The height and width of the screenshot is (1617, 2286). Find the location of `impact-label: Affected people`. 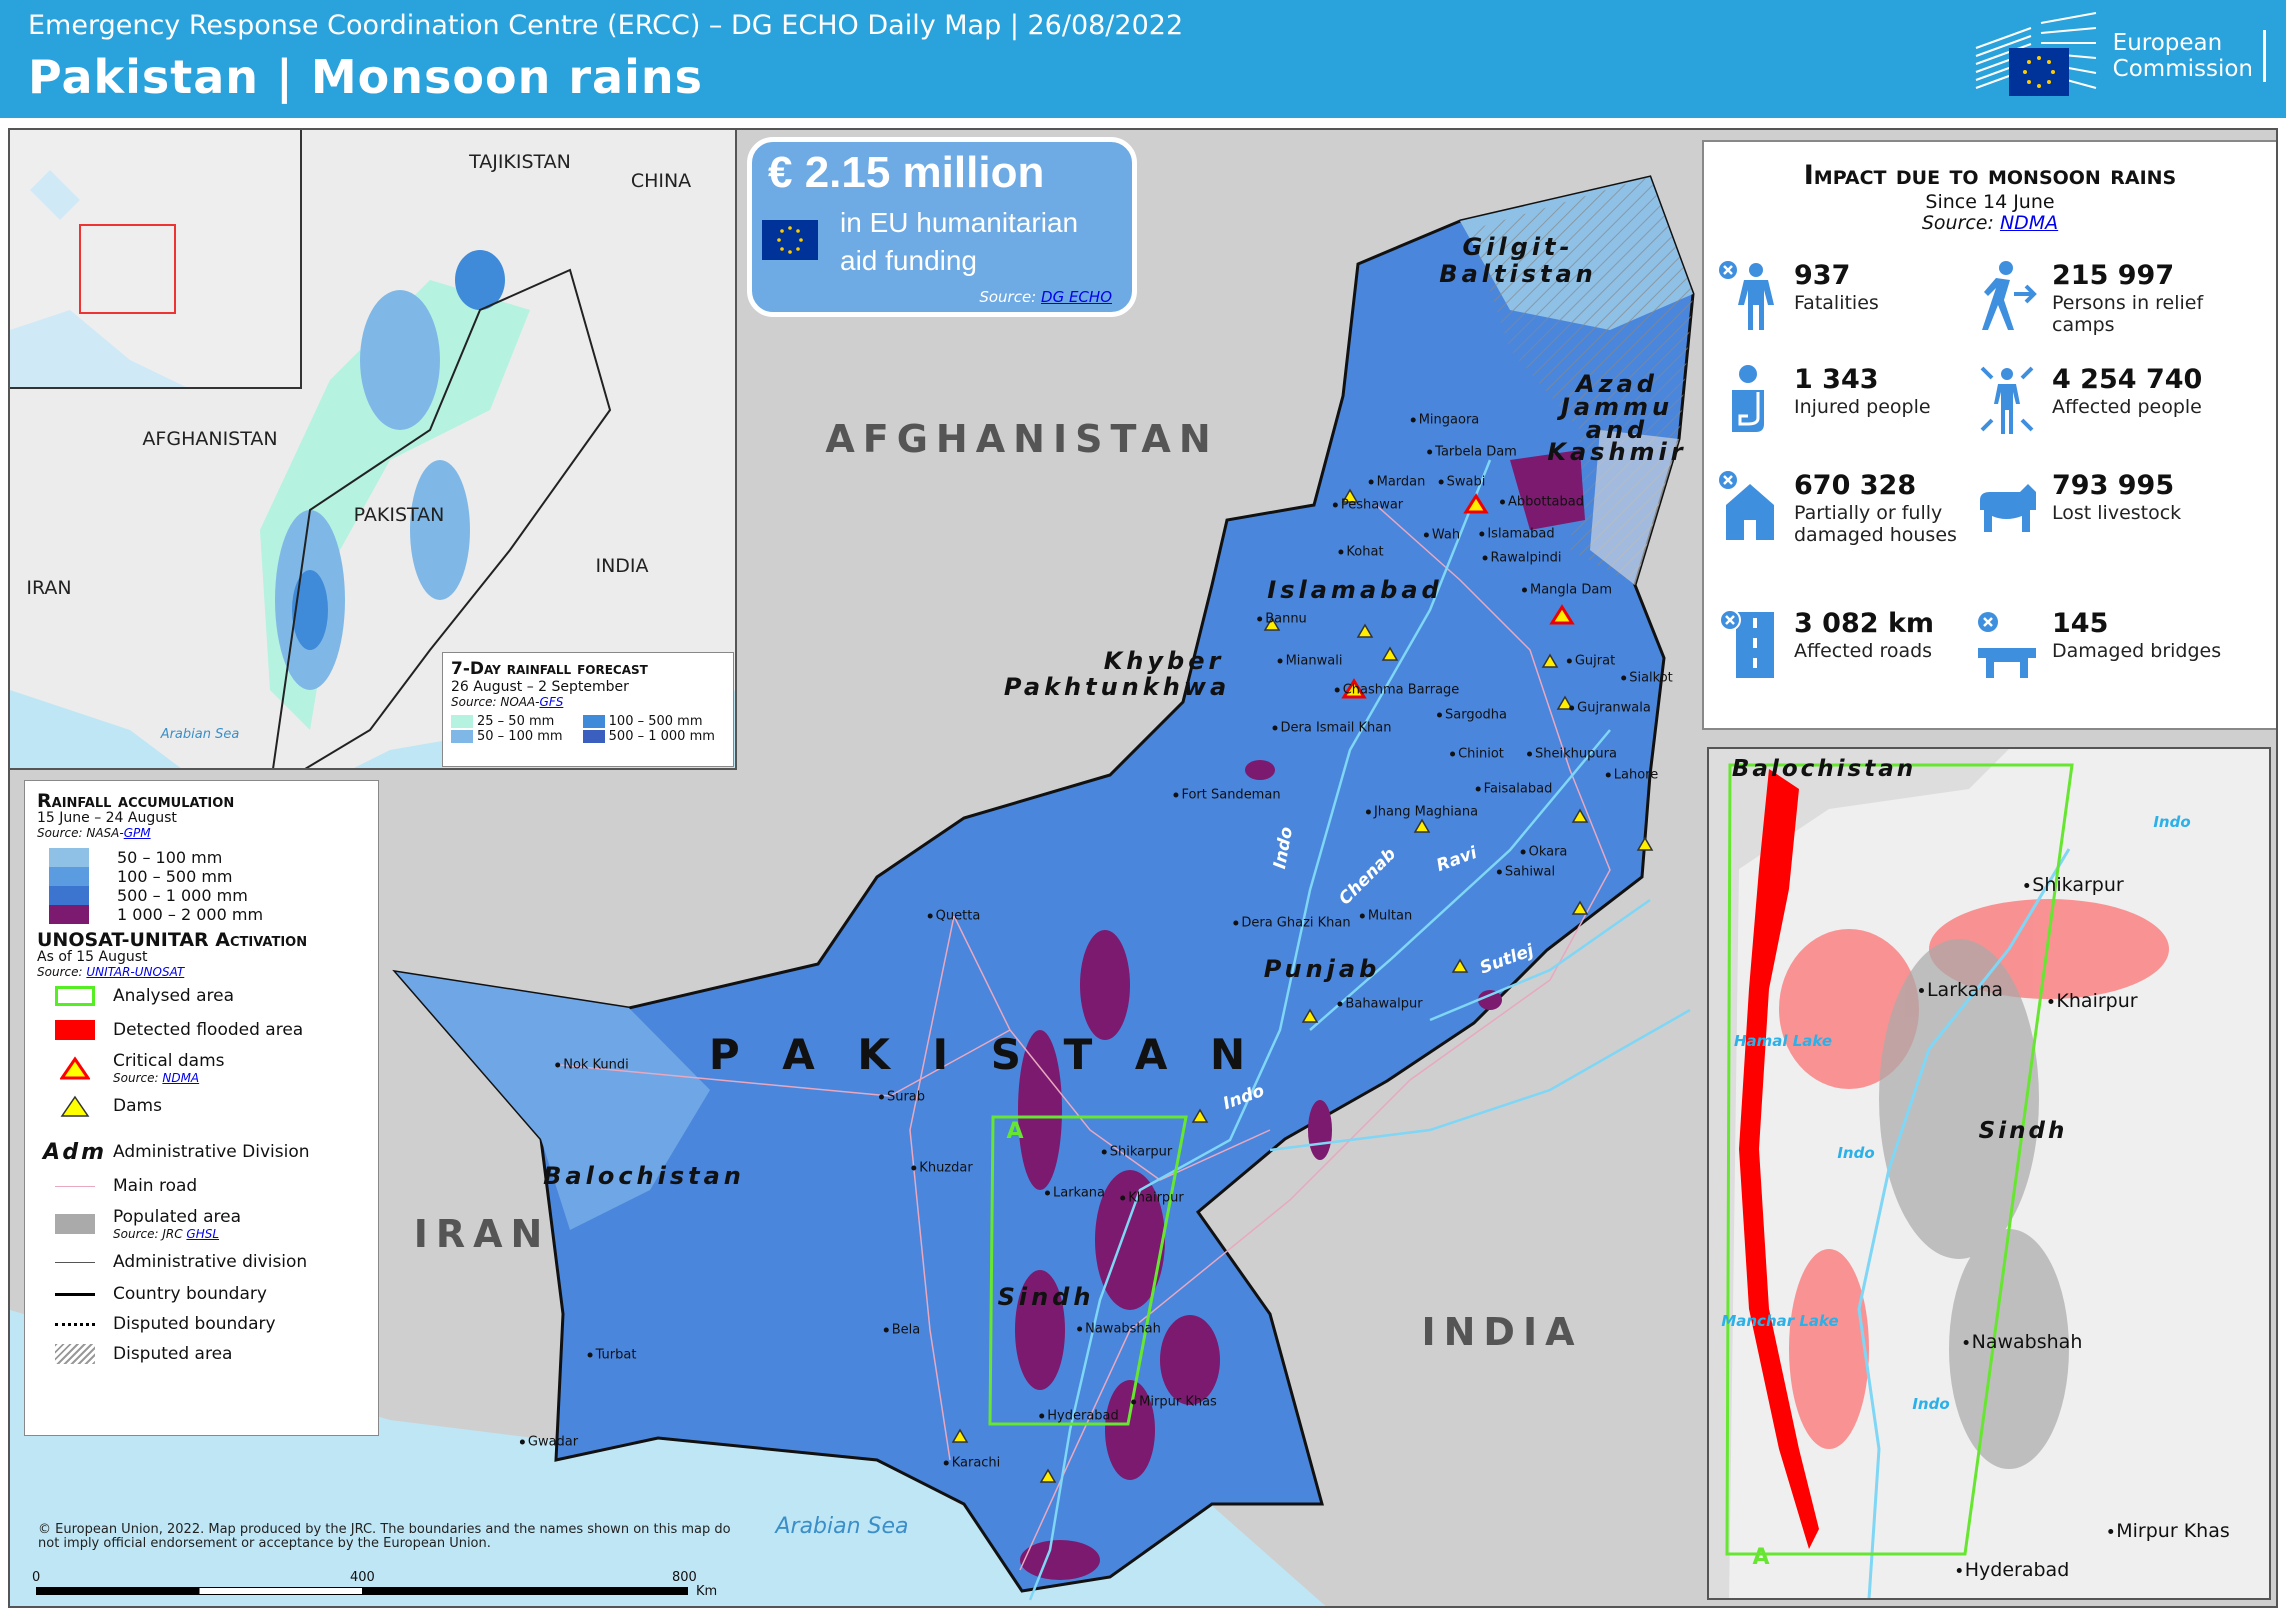

impact-label: Affected people is located at coordinates (2127, 407).